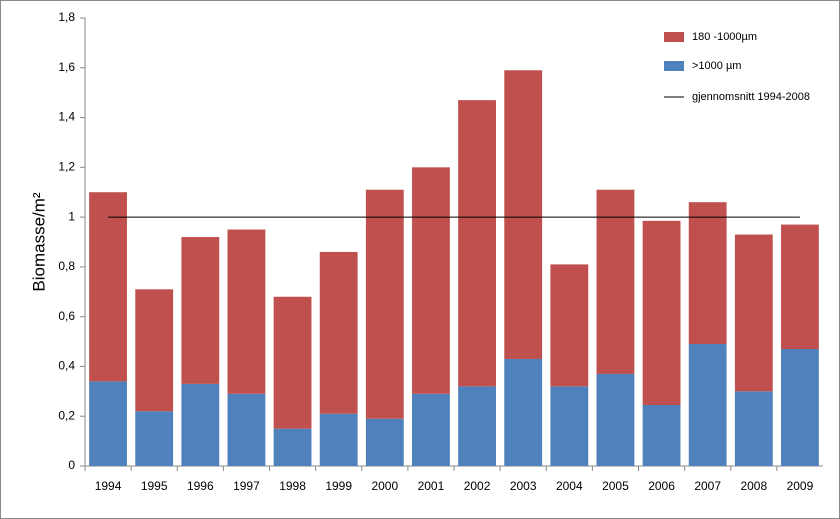 The height and width of the screenshot is (519, 840). Describe the element at coordinates (71, 216) in the screenshot. I see `y-tick-label: 1` at that location.